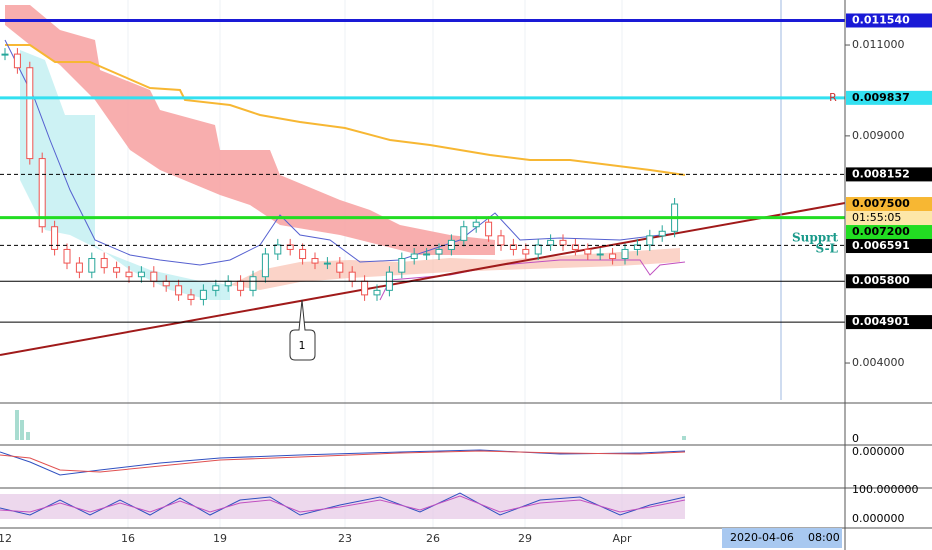 The height and width of the screenshot is (550, 932). I want to click on x-tick-label: 16, so click(128, 538).